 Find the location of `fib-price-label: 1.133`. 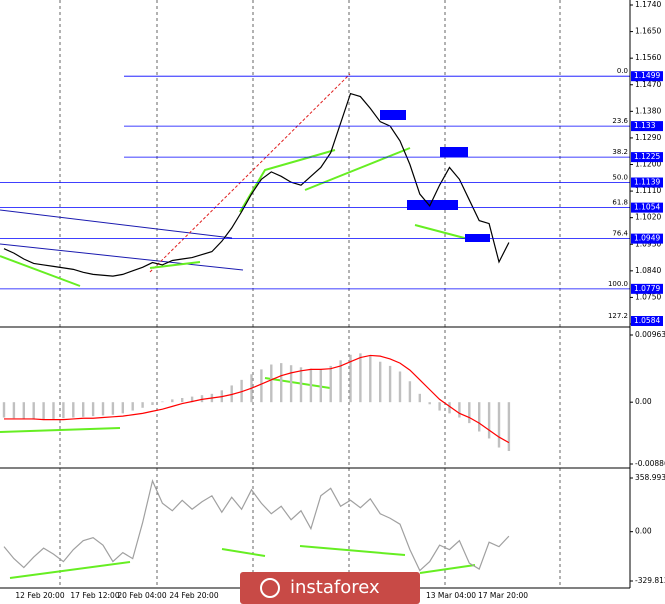

fib-price-label: 1.133 is located at coordinates (645, 125).